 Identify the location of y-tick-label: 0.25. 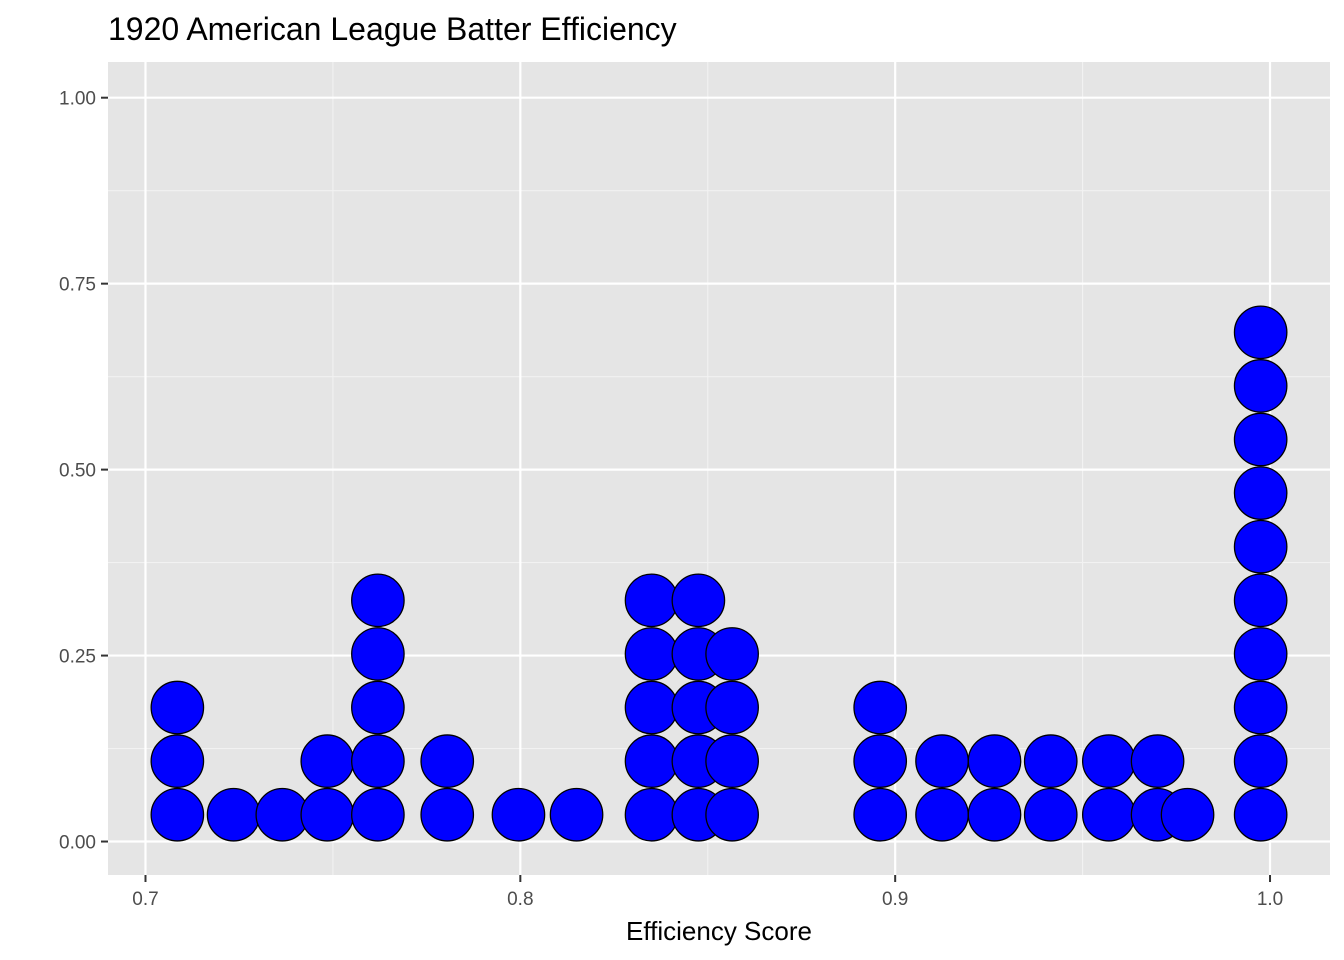
(77, 657).